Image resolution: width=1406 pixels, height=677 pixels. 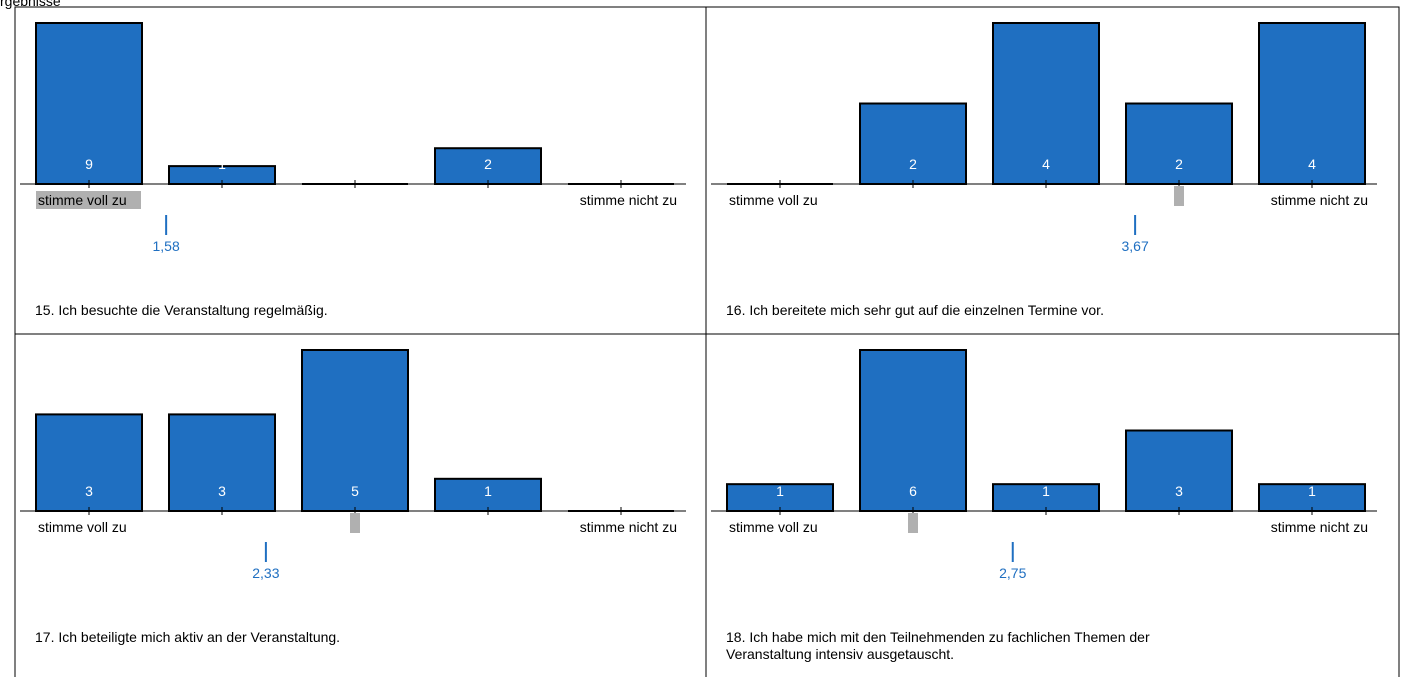 I want to click on bar-value-label: 6, so click(x=913, y=491).